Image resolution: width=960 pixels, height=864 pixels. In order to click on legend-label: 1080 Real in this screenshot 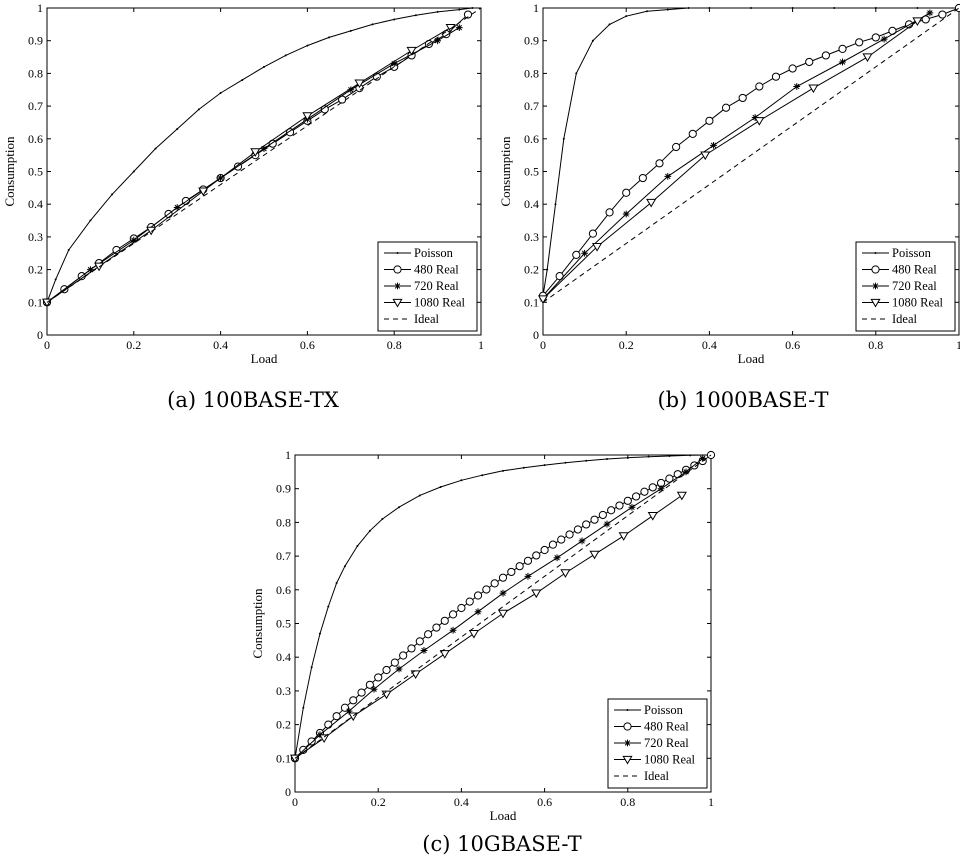, I will do `click(670, 760)`.